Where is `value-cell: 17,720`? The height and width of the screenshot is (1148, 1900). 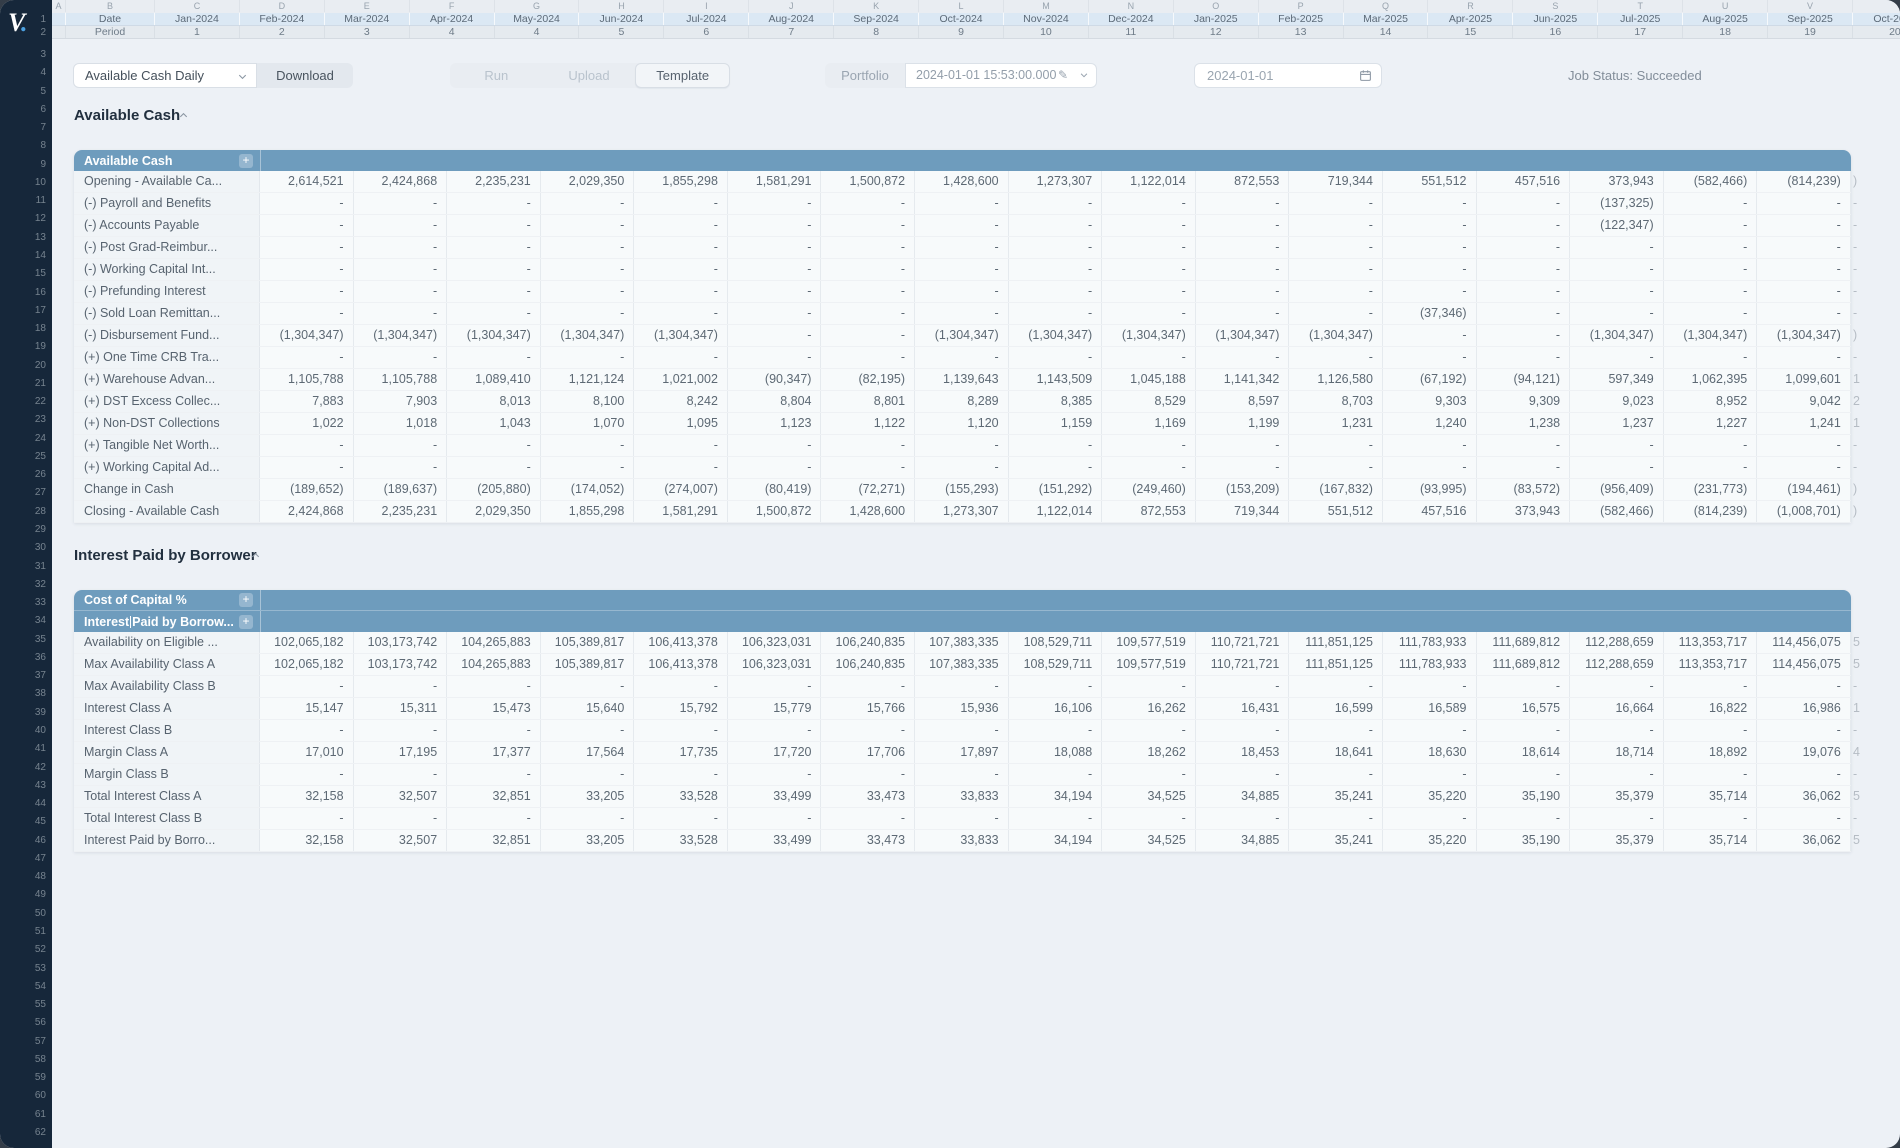
value-cell: 17,720 is located at coordinates (775, 752).